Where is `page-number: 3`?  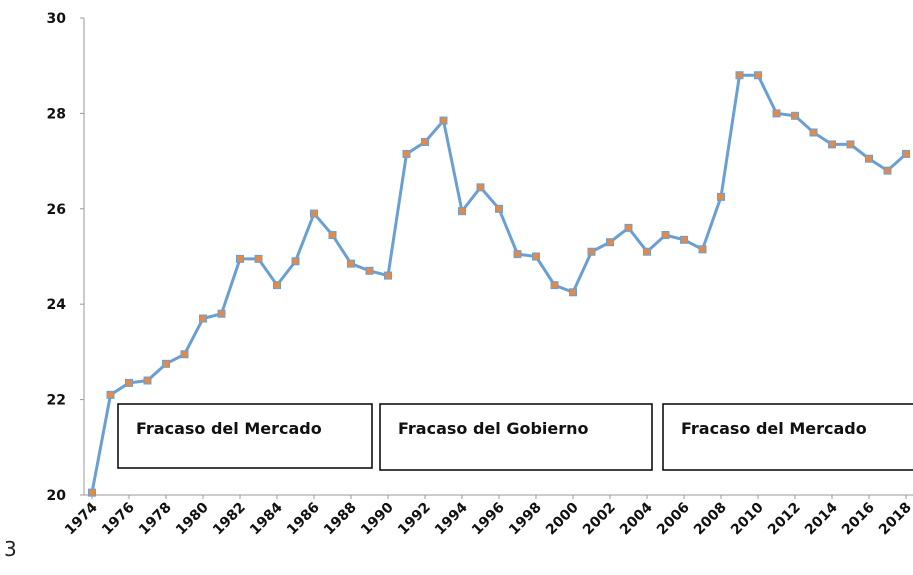 page-number: 3 is located at coordinates (10, 549).